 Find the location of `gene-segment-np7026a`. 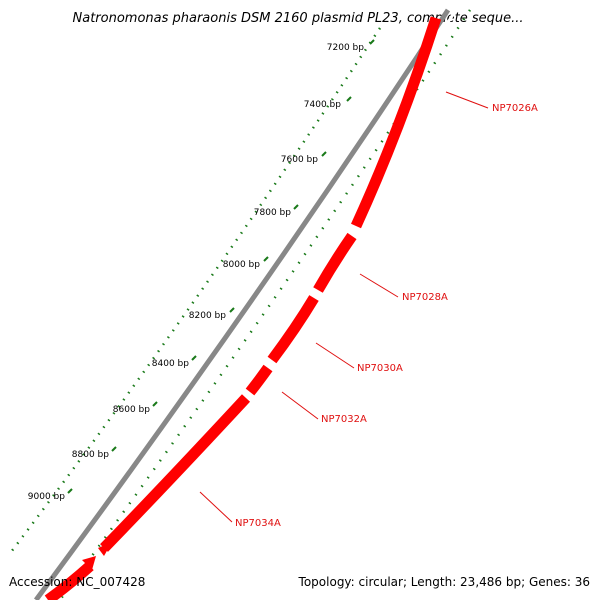

gene-segment-np7026a is located at coordinates (396, 122).